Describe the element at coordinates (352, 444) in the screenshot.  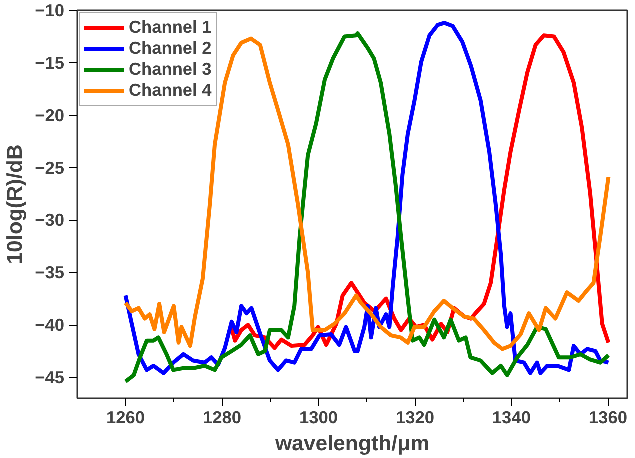
I see `x-axis-title: wavelength/μm` at that location.